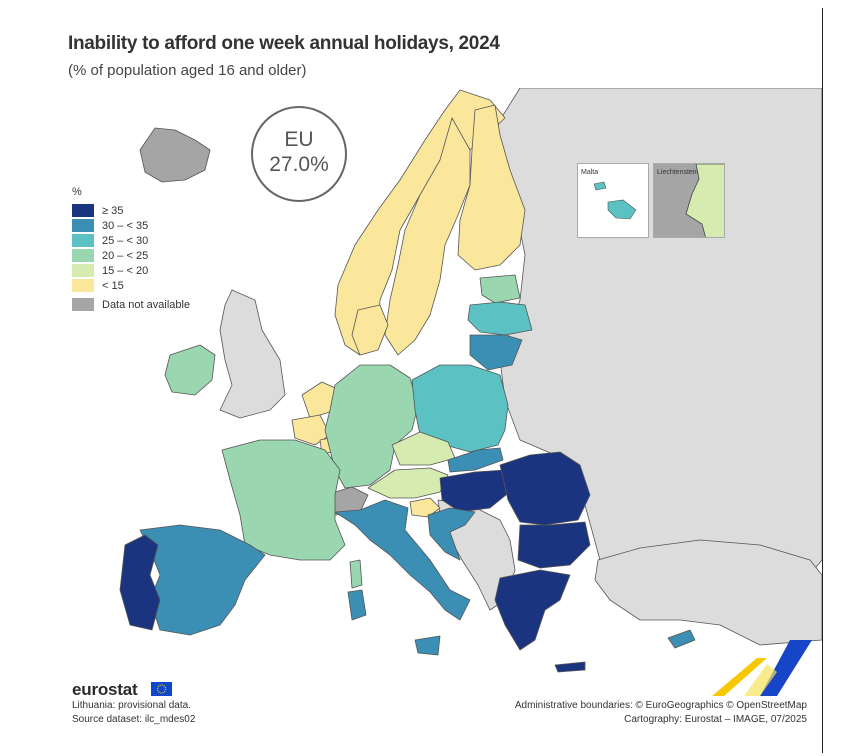 The width and height of the screenshot is (855, 756). I want to click on country-greece-crete, so click(570, 667).